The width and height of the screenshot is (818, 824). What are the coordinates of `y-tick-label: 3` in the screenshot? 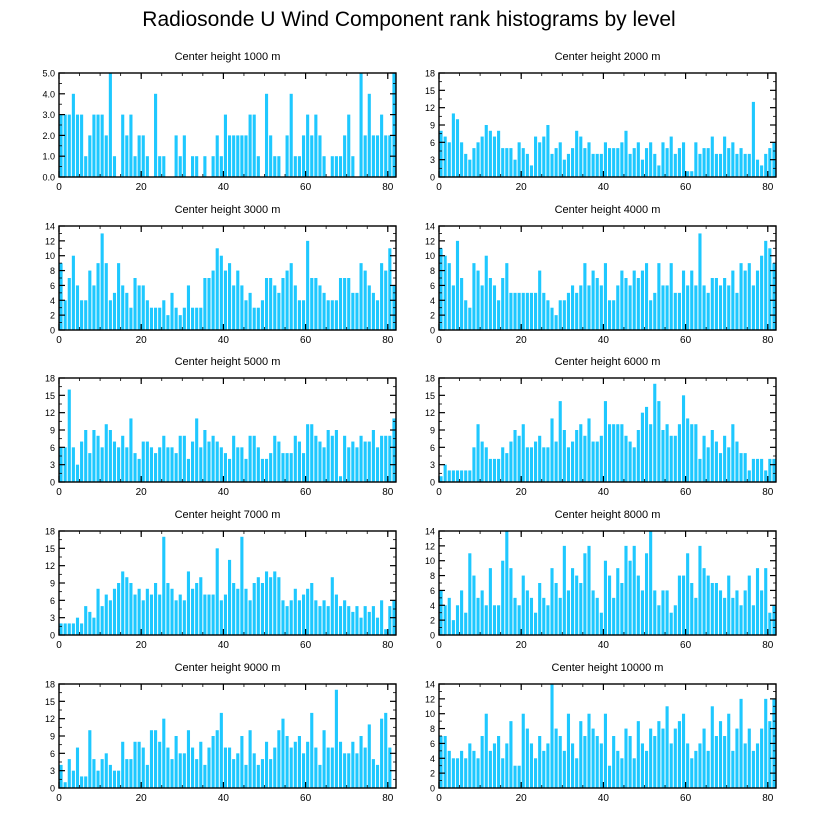 It's located at (432, 160).